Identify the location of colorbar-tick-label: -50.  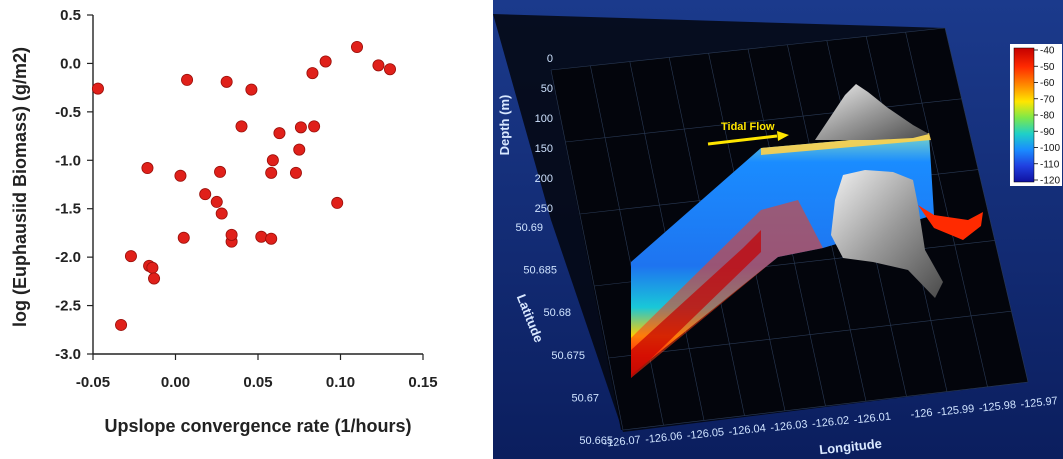
(1047, 67).